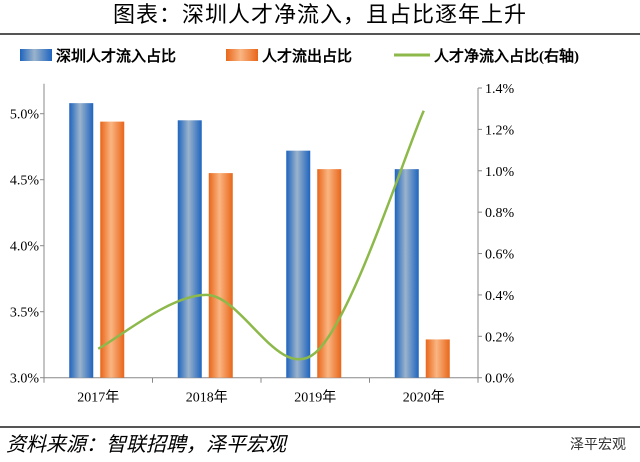 This screenshot has width=640, height=462. What do you see at coordinates (81, 240) in the screenshot?
I see `bar-inflow-2017年` at bounding box center [81, 240].